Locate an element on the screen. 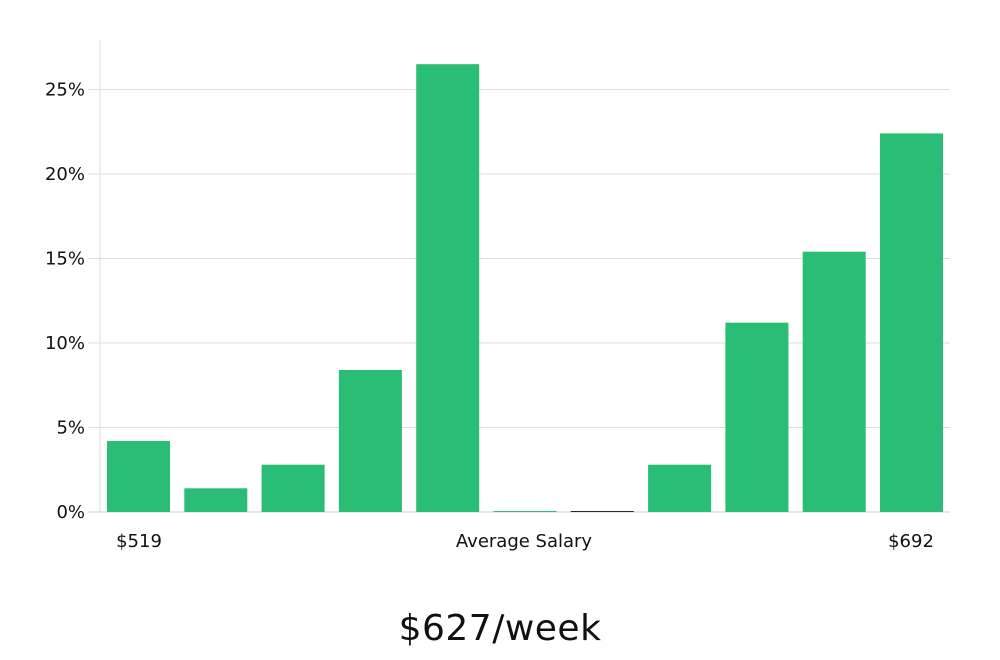 This screenshot has width=1000, height=660. y-tick-label: 0% is located at coordinates (70, 512).